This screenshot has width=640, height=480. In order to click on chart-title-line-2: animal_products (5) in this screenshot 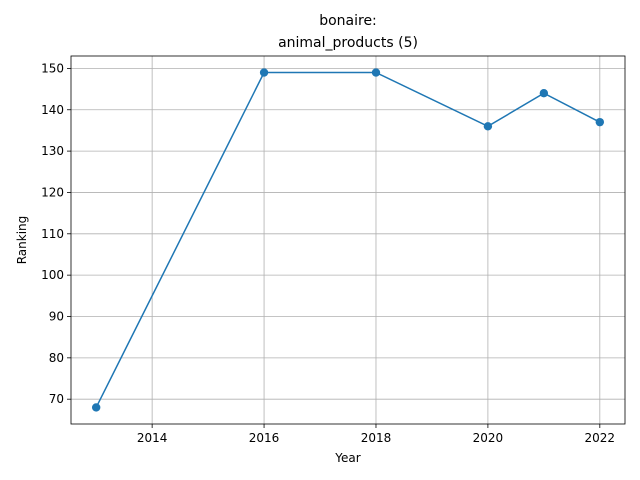, I will do `click(348, 43)`.